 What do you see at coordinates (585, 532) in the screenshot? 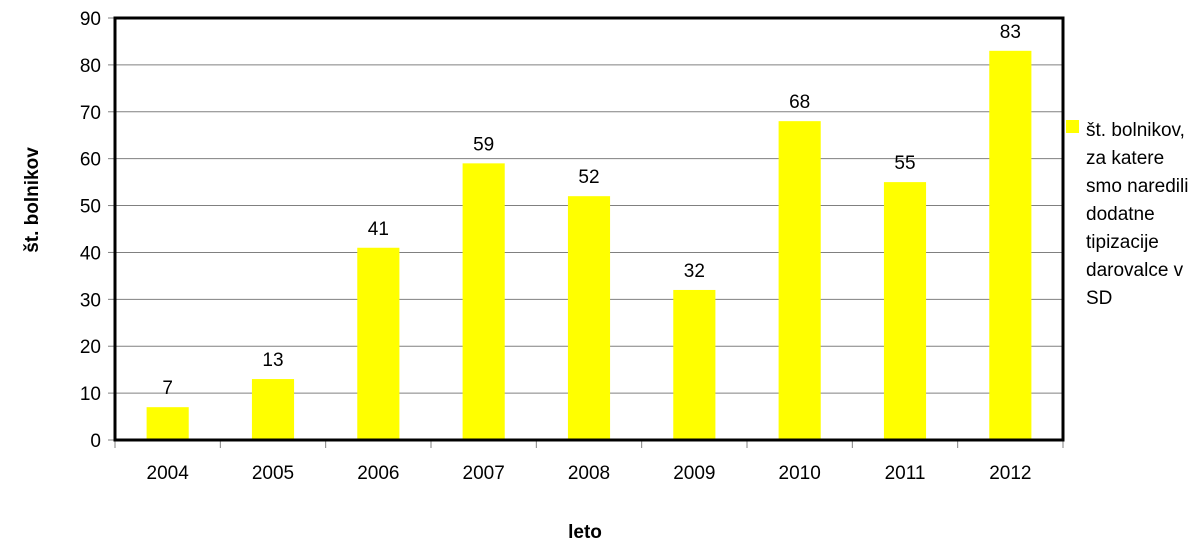
I see `x-axis-title-text: leto` at bounding box center [585, 532].